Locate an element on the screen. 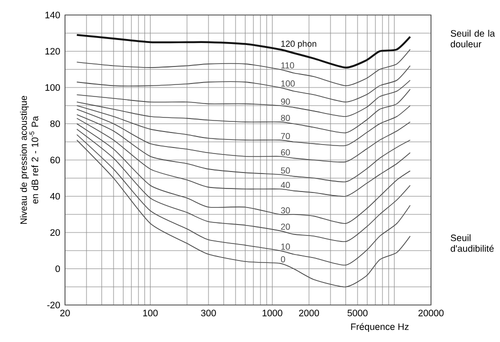 The height and width of the screenshot is (342, 500). series-label: 10 is located at coordinates (285, 247).